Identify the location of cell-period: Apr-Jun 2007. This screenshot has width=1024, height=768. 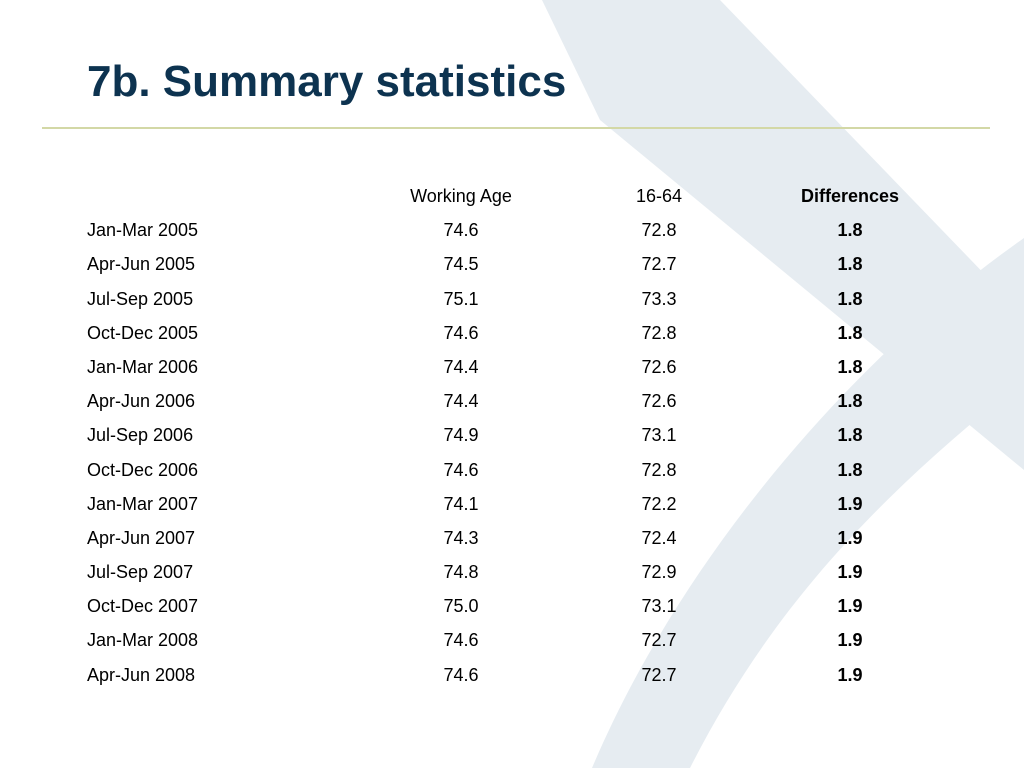
(141, 537).